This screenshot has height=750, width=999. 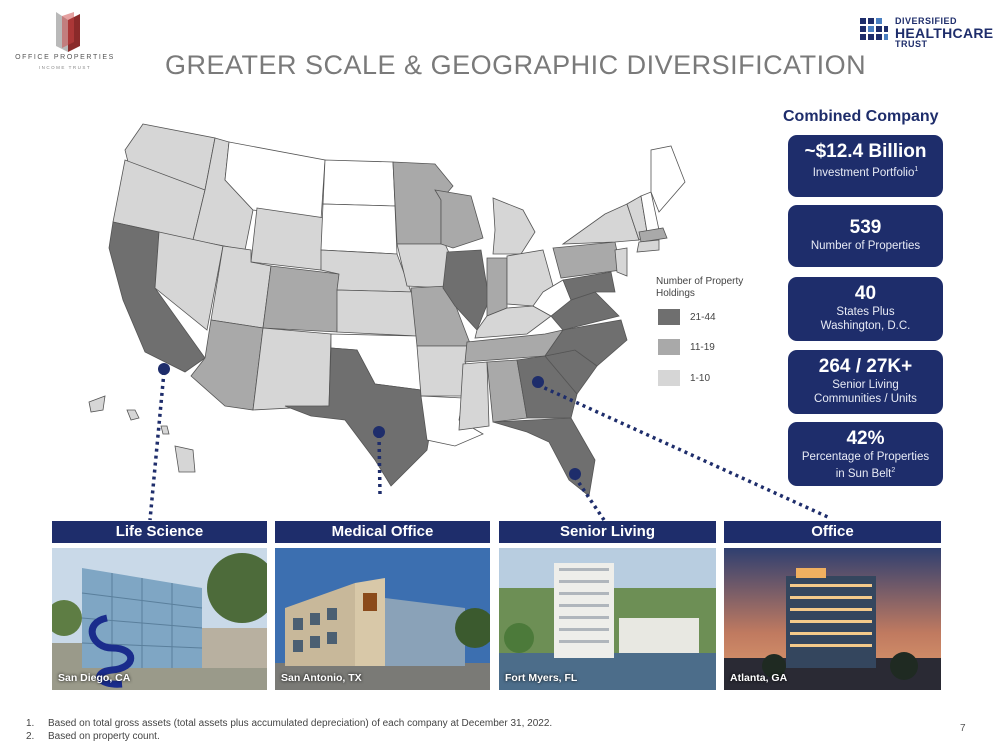 I want to click on photo-senior-living: Fort Myers, FL, so click(x=607, y=619).